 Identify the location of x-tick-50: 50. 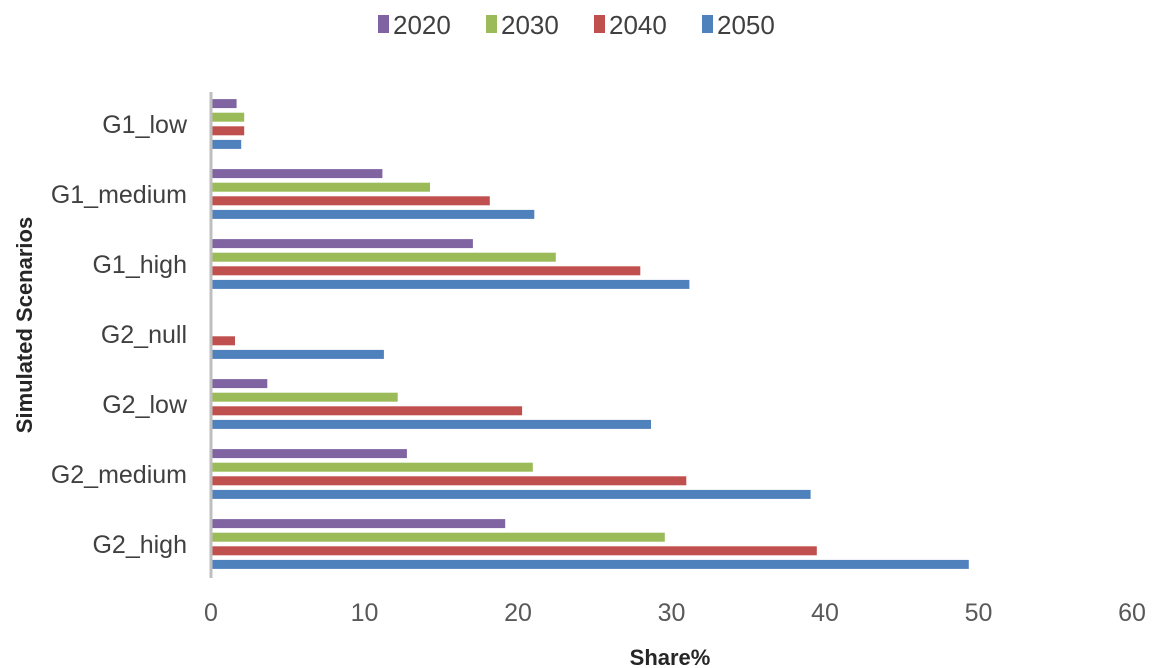
(979, 613).